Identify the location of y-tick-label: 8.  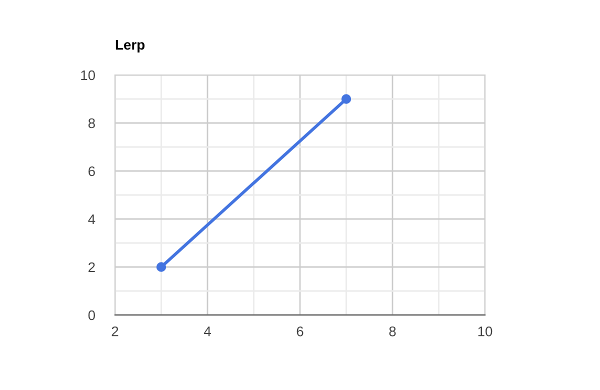
(91, 123).